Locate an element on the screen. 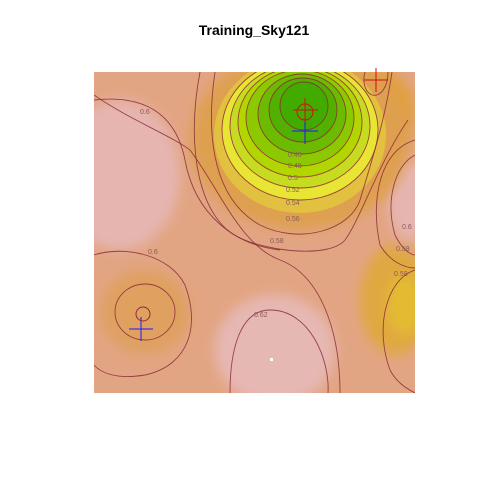  contour-label: 0.52 is located at coordinates (293, 190).